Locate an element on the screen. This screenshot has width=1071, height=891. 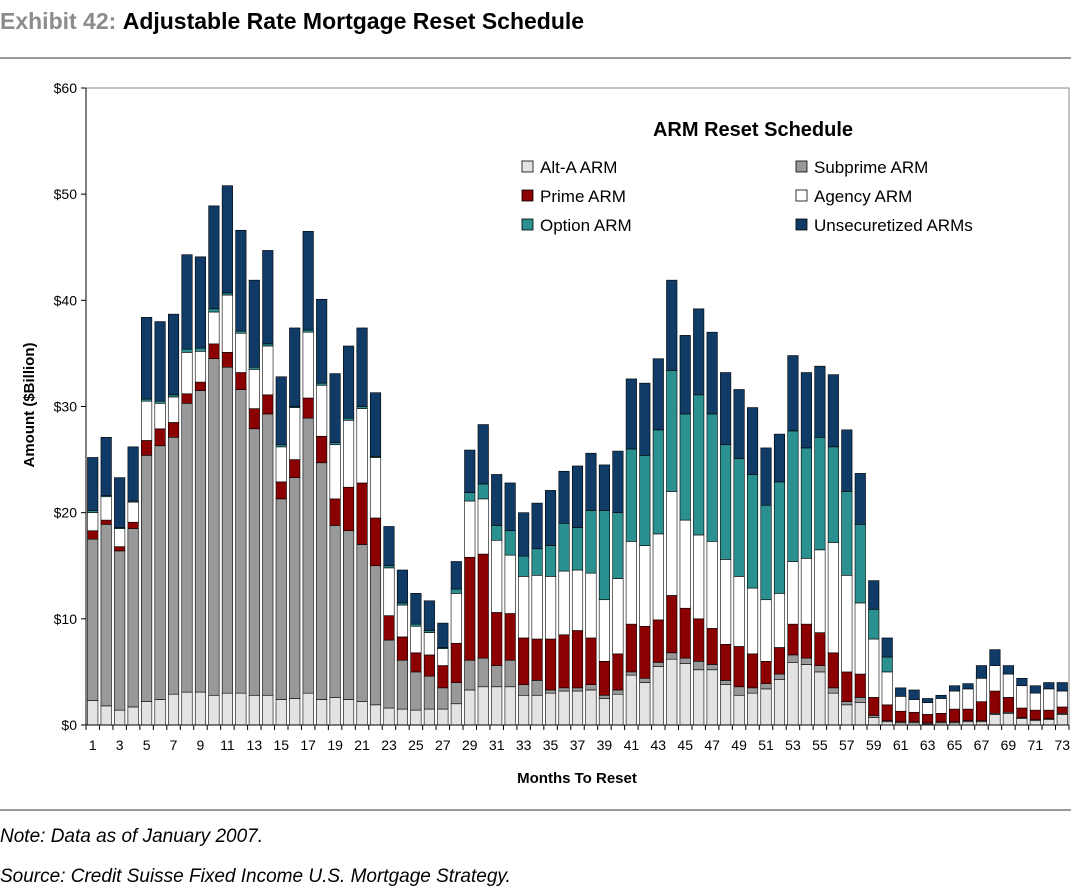
bar-segment-option-arm-m25 is located at coordinates (416, 625).